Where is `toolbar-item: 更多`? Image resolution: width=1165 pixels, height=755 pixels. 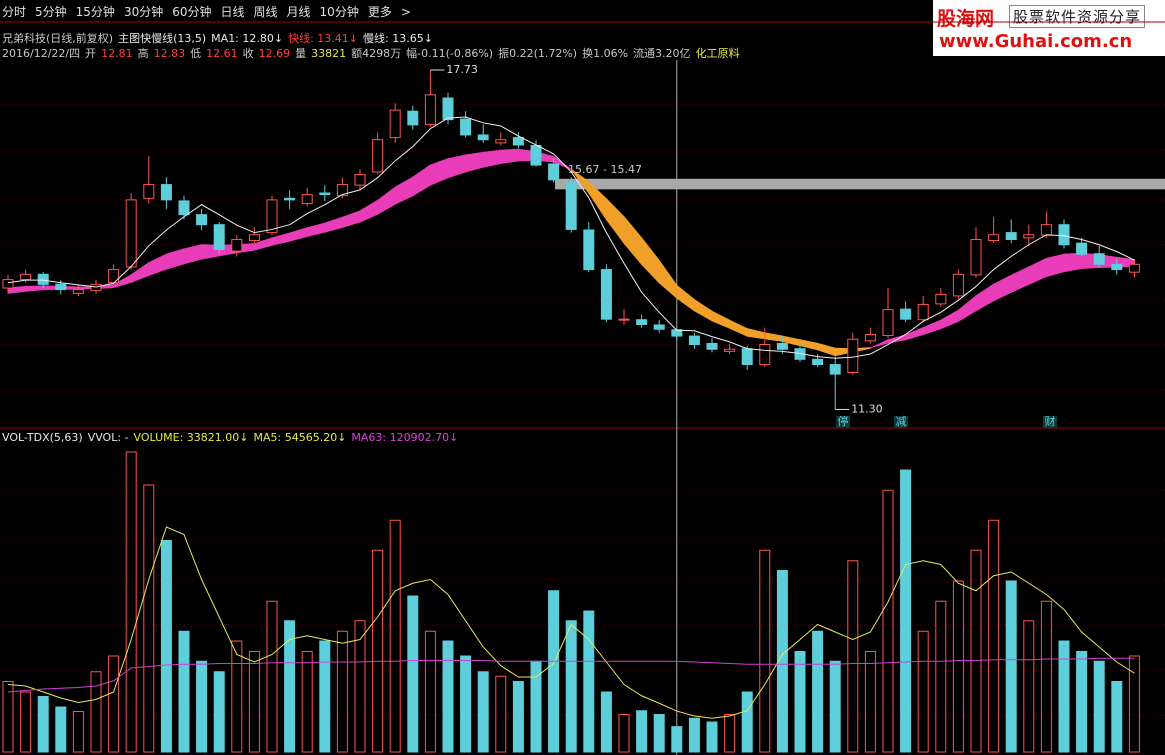
toolbar-item: 更多 is located at coordinates (379, 12).